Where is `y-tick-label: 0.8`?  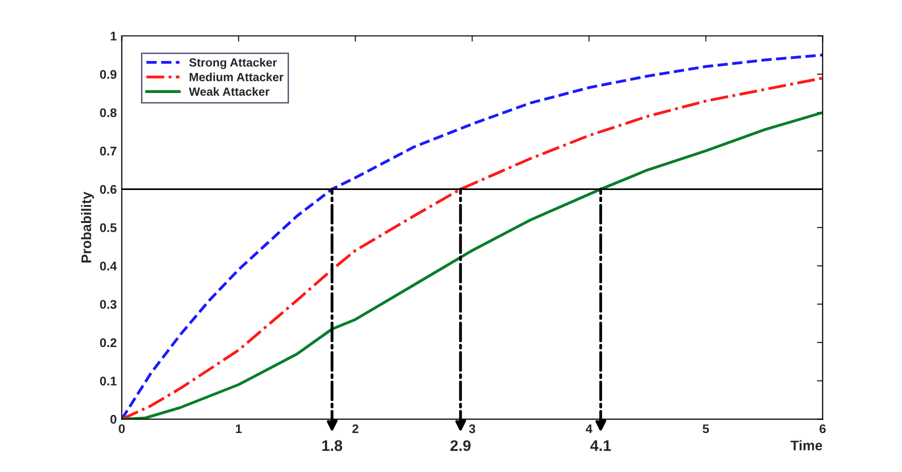 y-tick-label: 0.8 is located at coordinates (108, 113).